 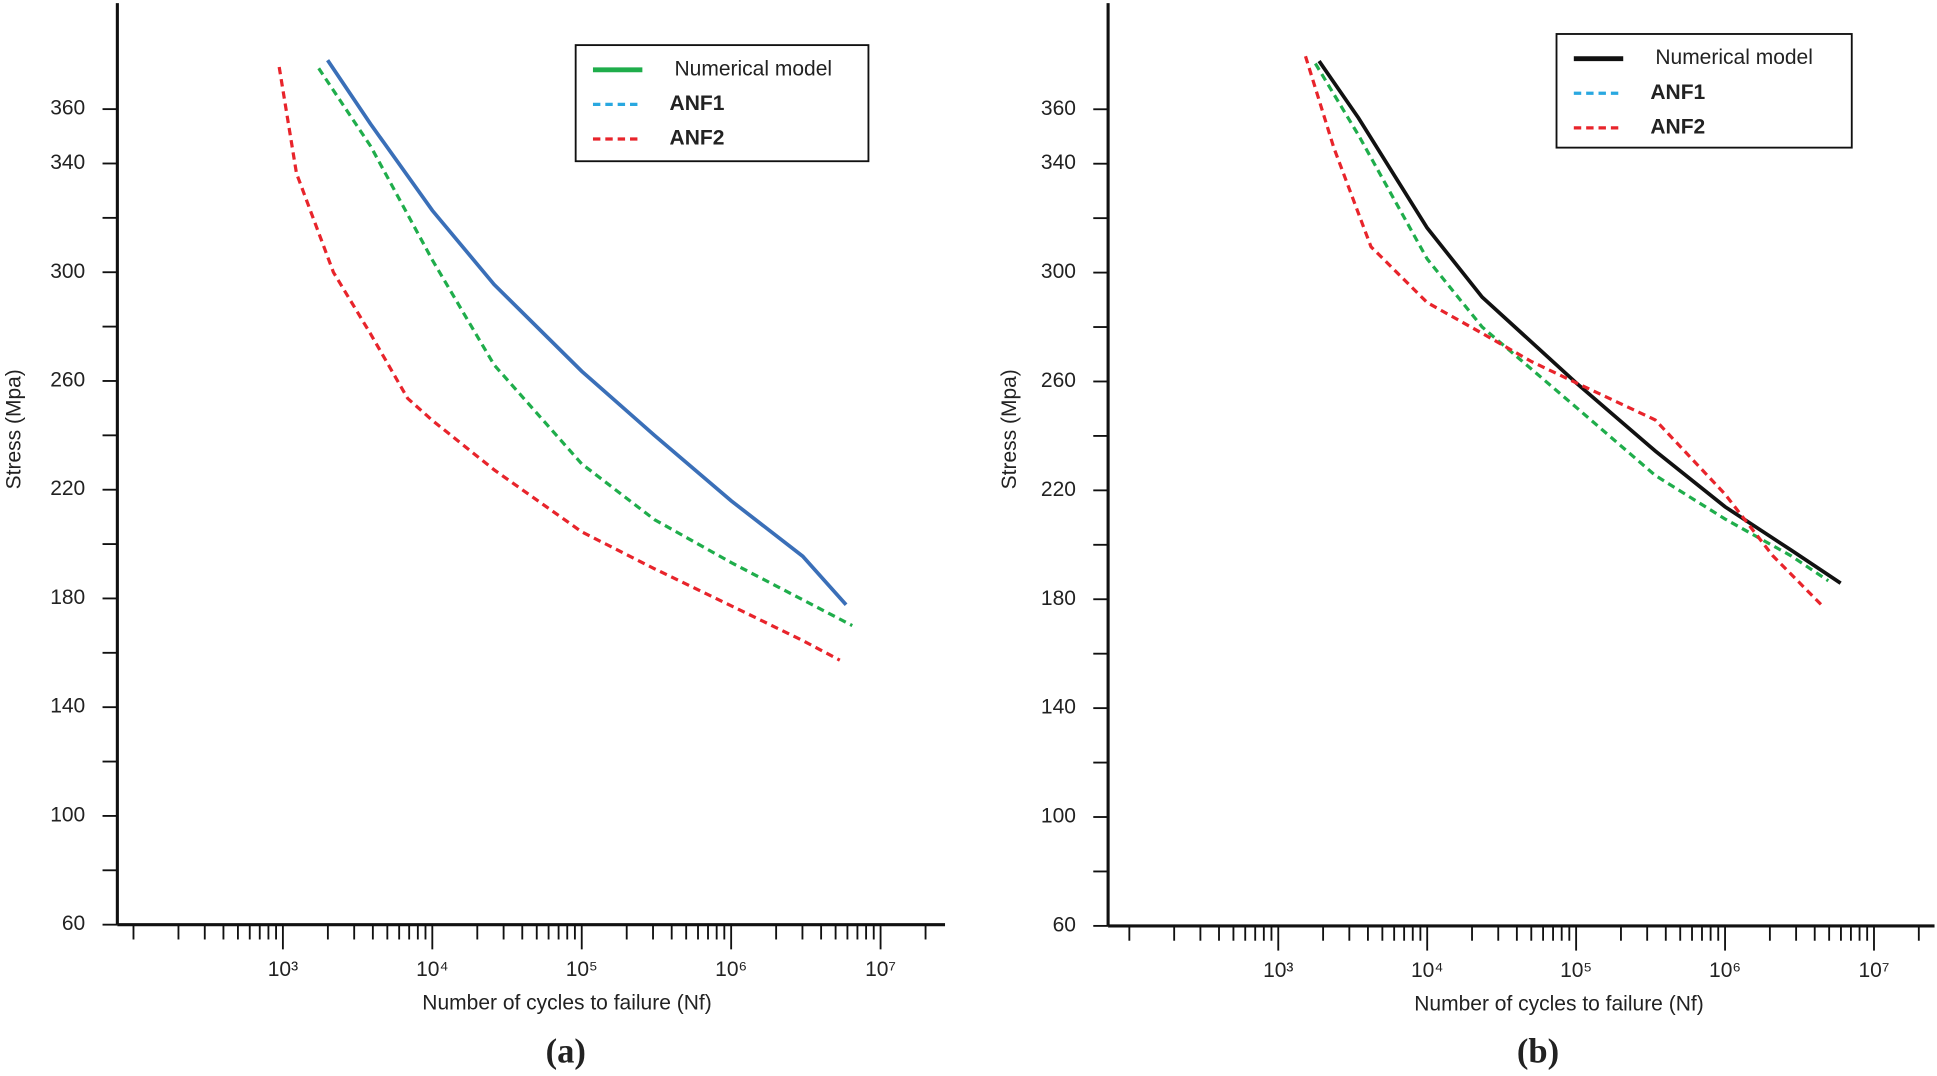 What do you see at coordinates (566, 1051) in the screenshot?
I see `caption: (a)` at bounding box center [566, 1051].